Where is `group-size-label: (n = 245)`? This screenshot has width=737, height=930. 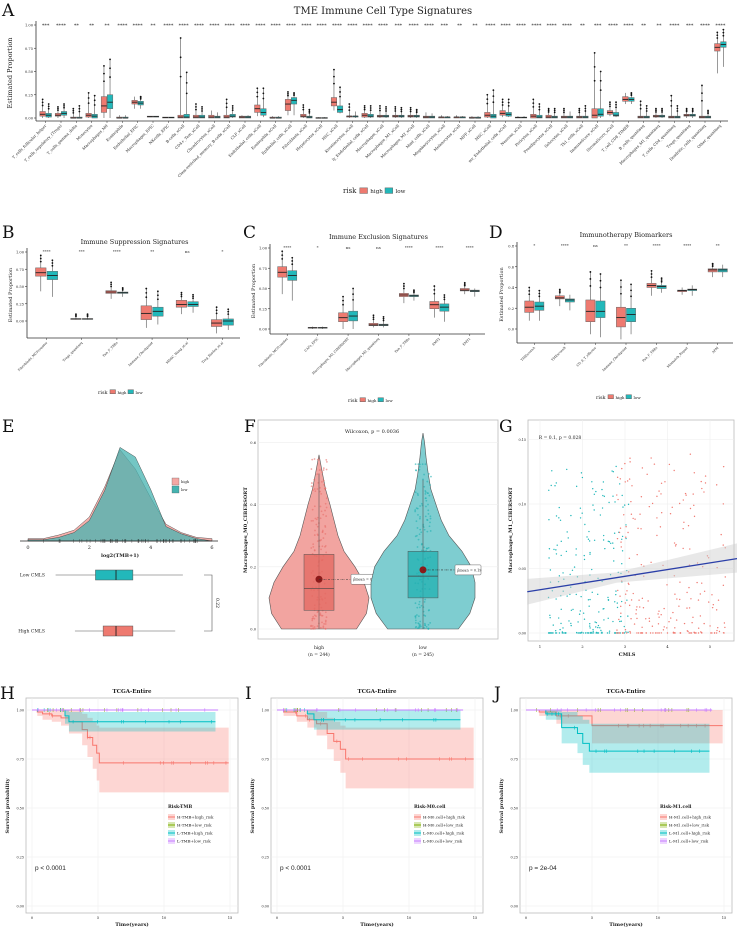 group-size-label: (n = 245) is located at coordinates (423, 654).